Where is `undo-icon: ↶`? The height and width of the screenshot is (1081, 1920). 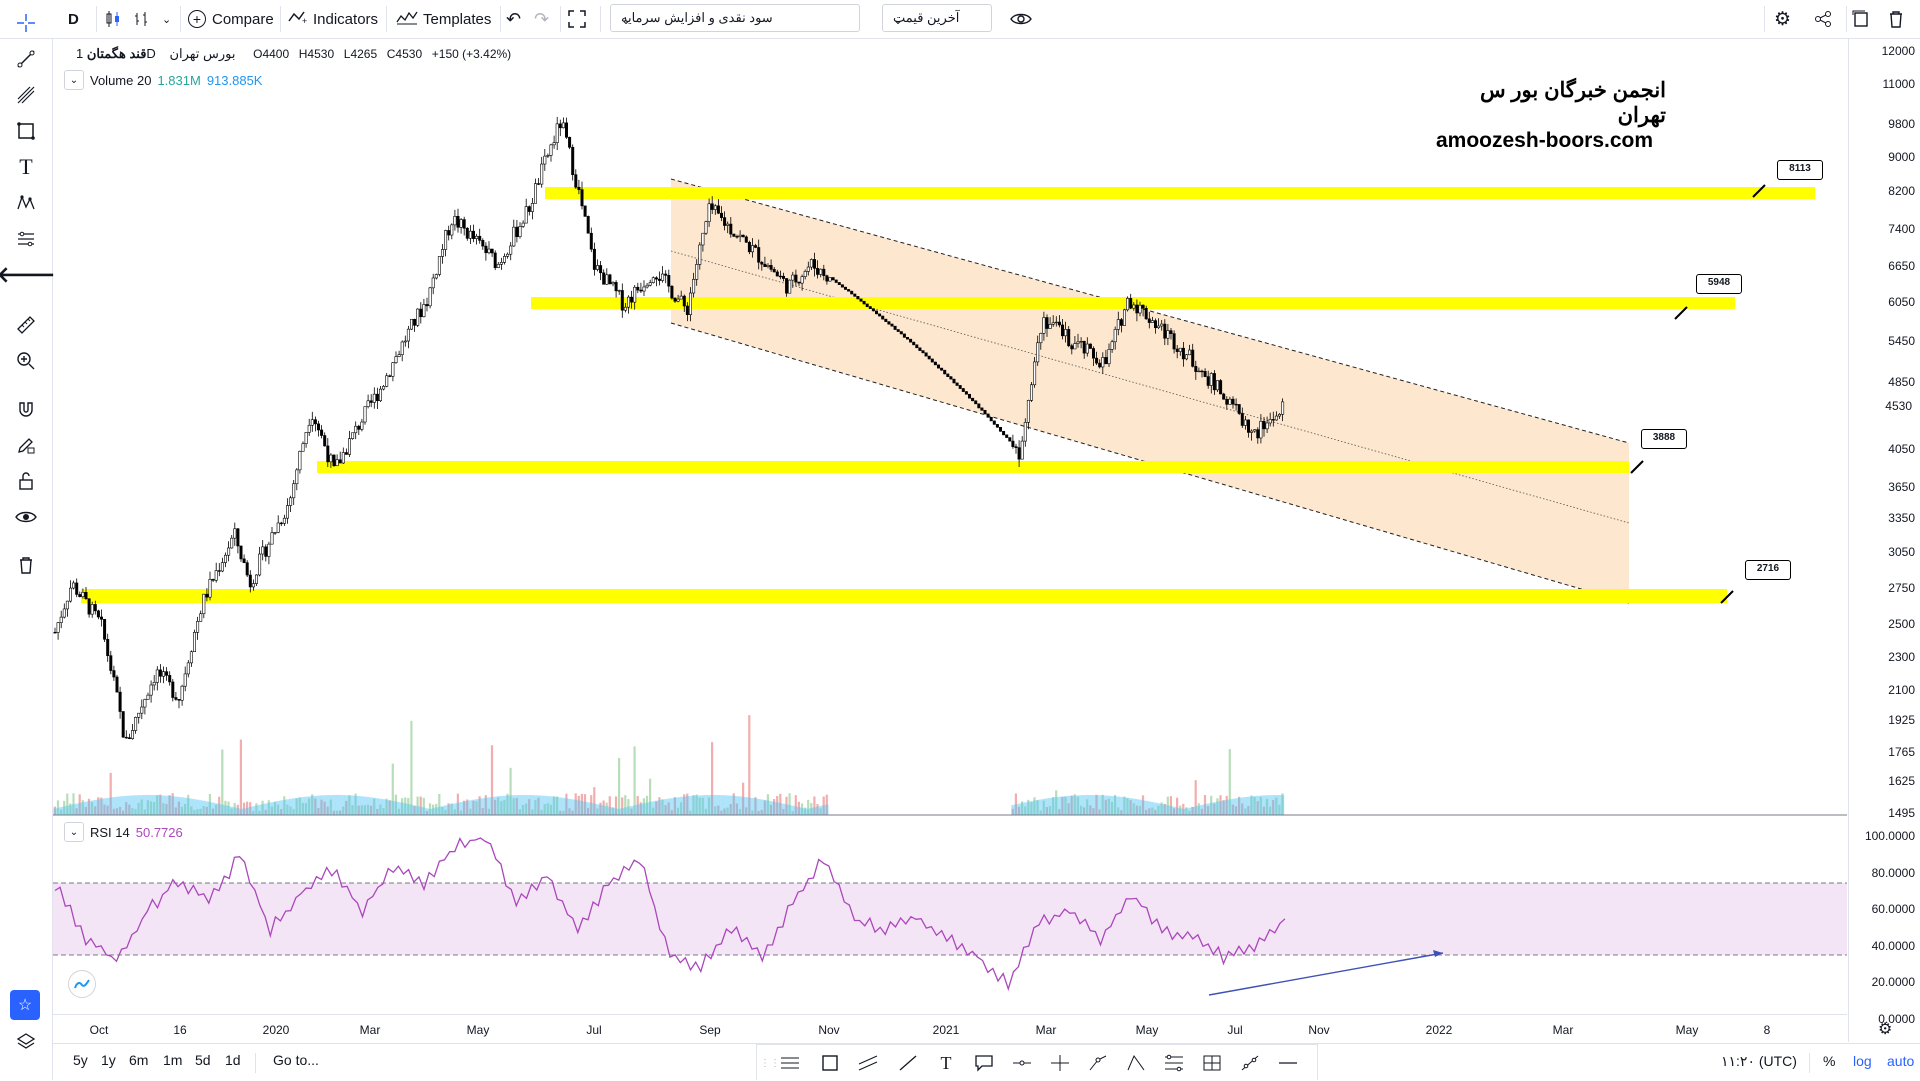 undo-icon: ↶ is located at coordinates (514, 18).